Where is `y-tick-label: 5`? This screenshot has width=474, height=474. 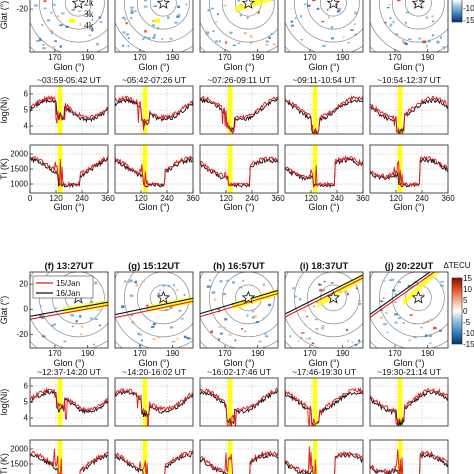
y-tick-label: 5 is located at coordinates (26, 402).